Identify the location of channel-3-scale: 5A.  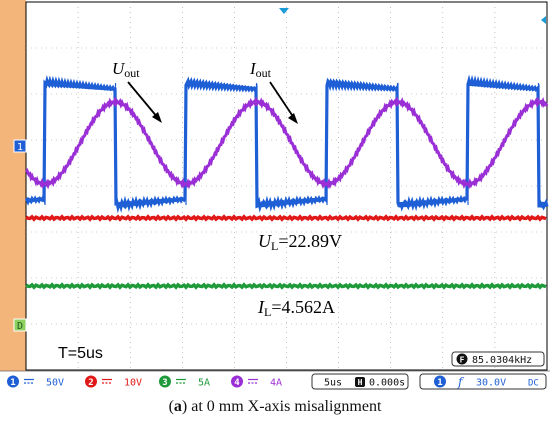
(204, 383).